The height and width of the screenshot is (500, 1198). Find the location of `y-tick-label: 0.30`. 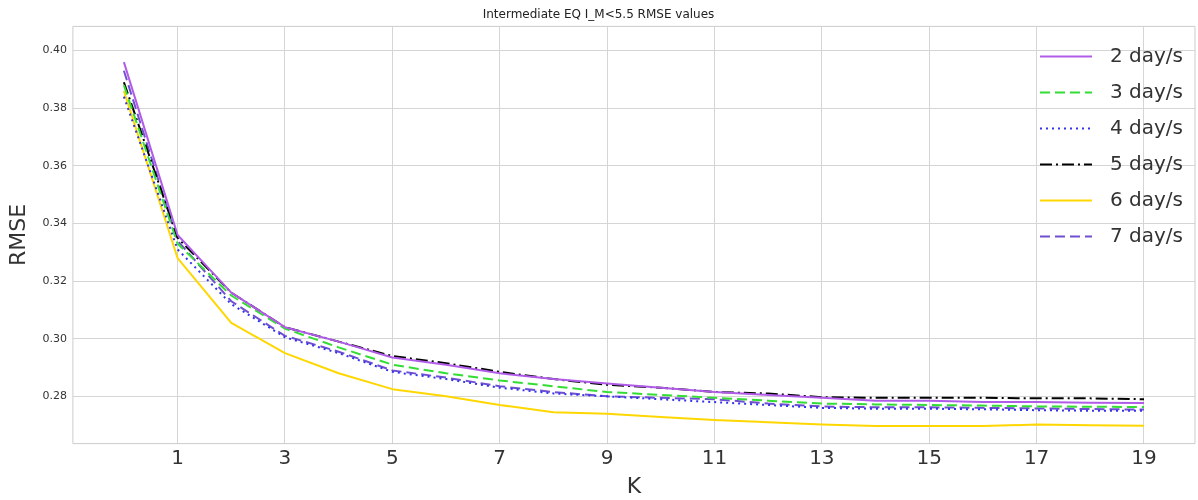

y-tick-label: 0.30 is located at coordinates (54, 338).